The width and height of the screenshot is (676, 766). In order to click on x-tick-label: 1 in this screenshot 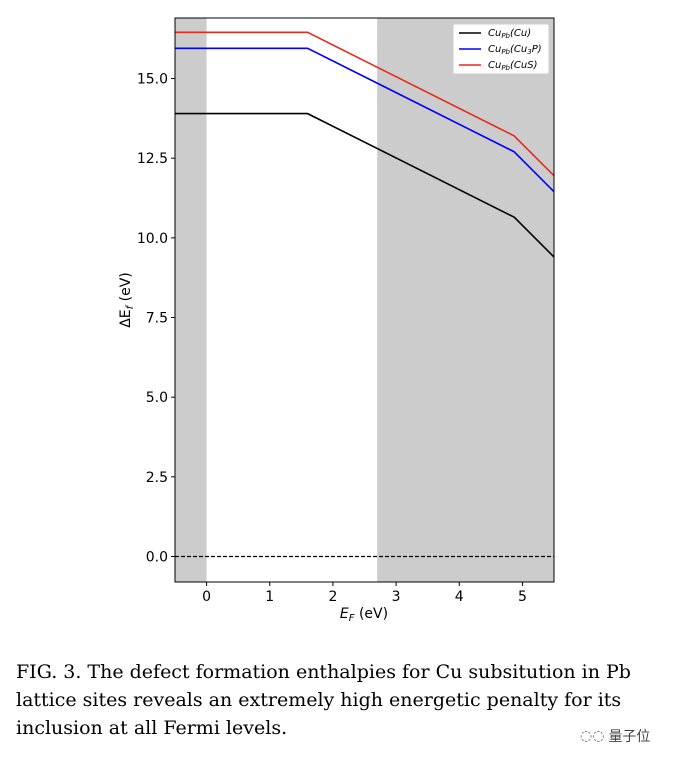, I will do `click(269, 597)`.